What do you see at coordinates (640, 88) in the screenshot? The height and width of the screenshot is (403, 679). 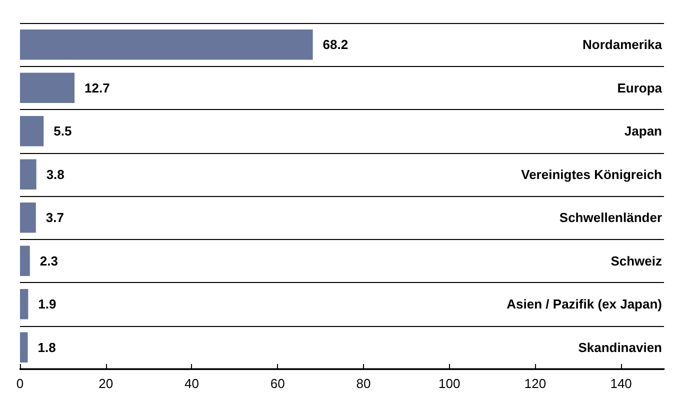 I see `y-tick-label: Europa` at bounding box center [640, 88].